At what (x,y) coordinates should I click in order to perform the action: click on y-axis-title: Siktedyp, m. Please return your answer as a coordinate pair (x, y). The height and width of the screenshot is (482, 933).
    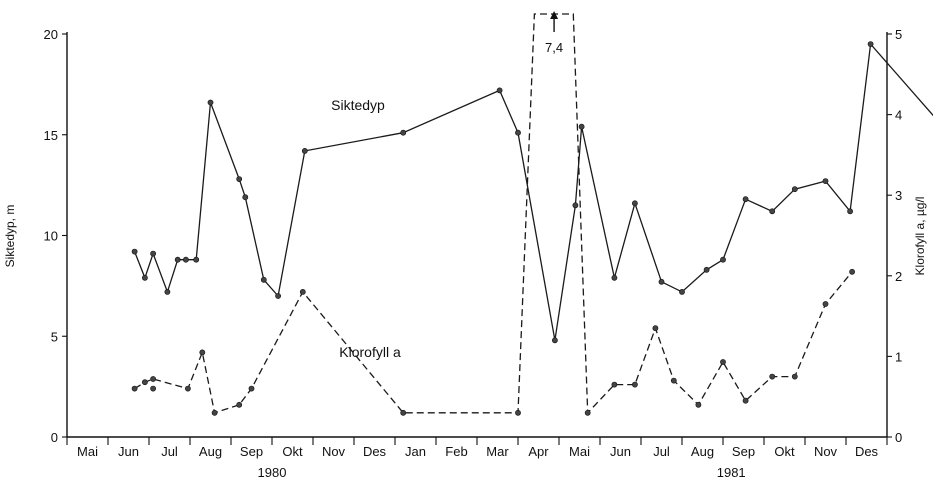
    Looking at the image, I should click on (10, 236).